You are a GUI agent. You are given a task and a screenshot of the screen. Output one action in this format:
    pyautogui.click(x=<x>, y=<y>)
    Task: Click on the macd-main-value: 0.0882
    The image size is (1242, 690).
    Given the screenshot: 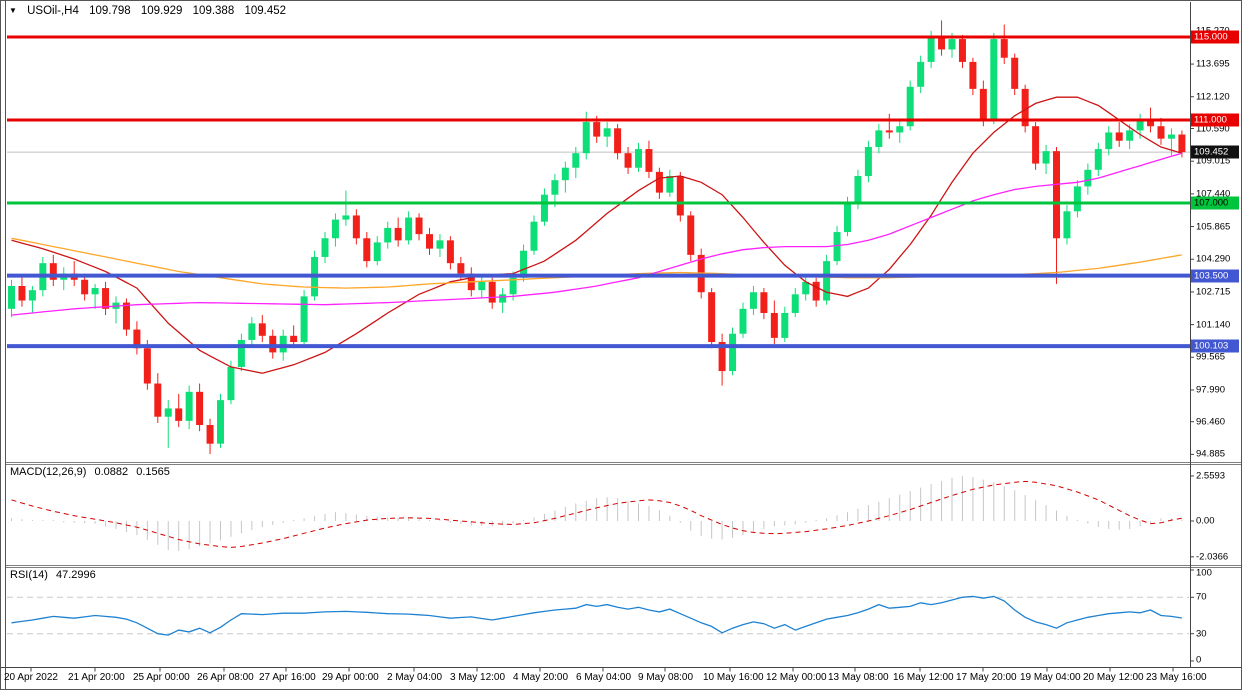 What is the action you would take?
    pyautogui.click(x=111, y=472)
    